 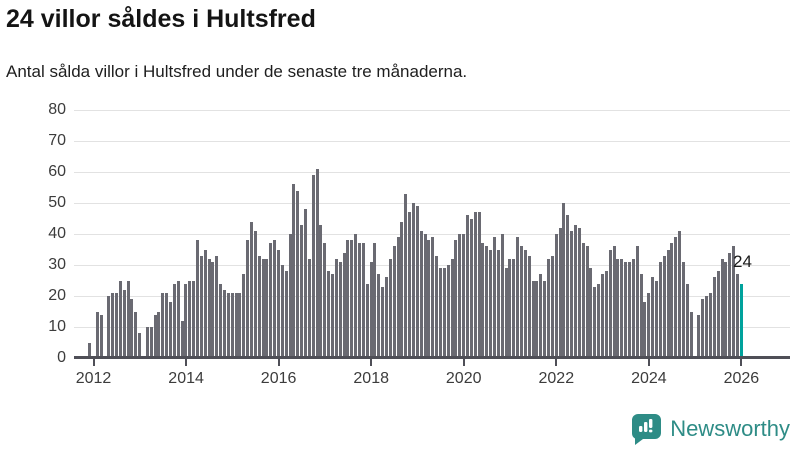 I want to click on x-axis-label: 2012, so click(x=93, y=378).